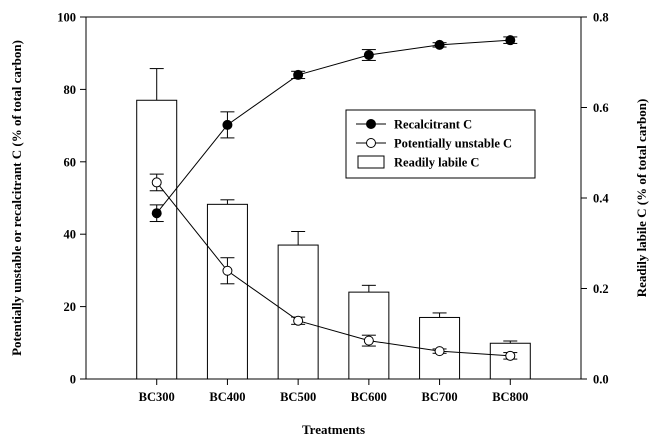 This screenshot has height=439, width=661. I want to click on legend-swatch-labile, so click(371, 162).